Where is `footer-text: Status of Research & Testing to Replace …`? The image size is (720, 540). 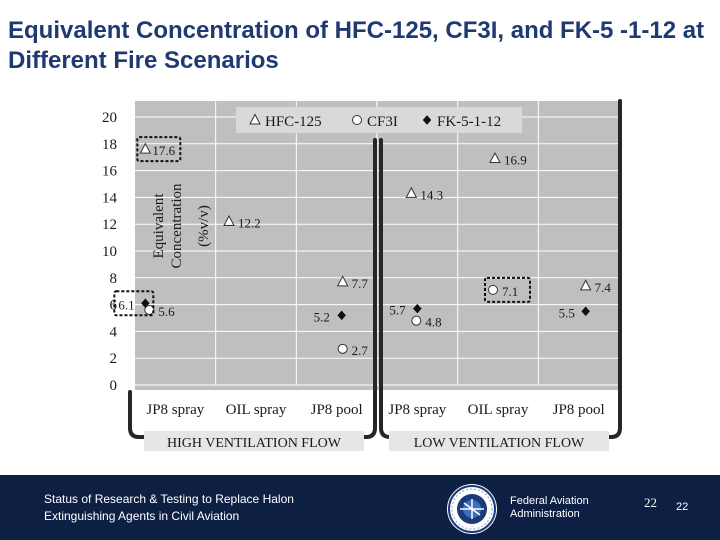
footer-text: Status of Research & Testing to Replace … is located at coordinates (169, 508).